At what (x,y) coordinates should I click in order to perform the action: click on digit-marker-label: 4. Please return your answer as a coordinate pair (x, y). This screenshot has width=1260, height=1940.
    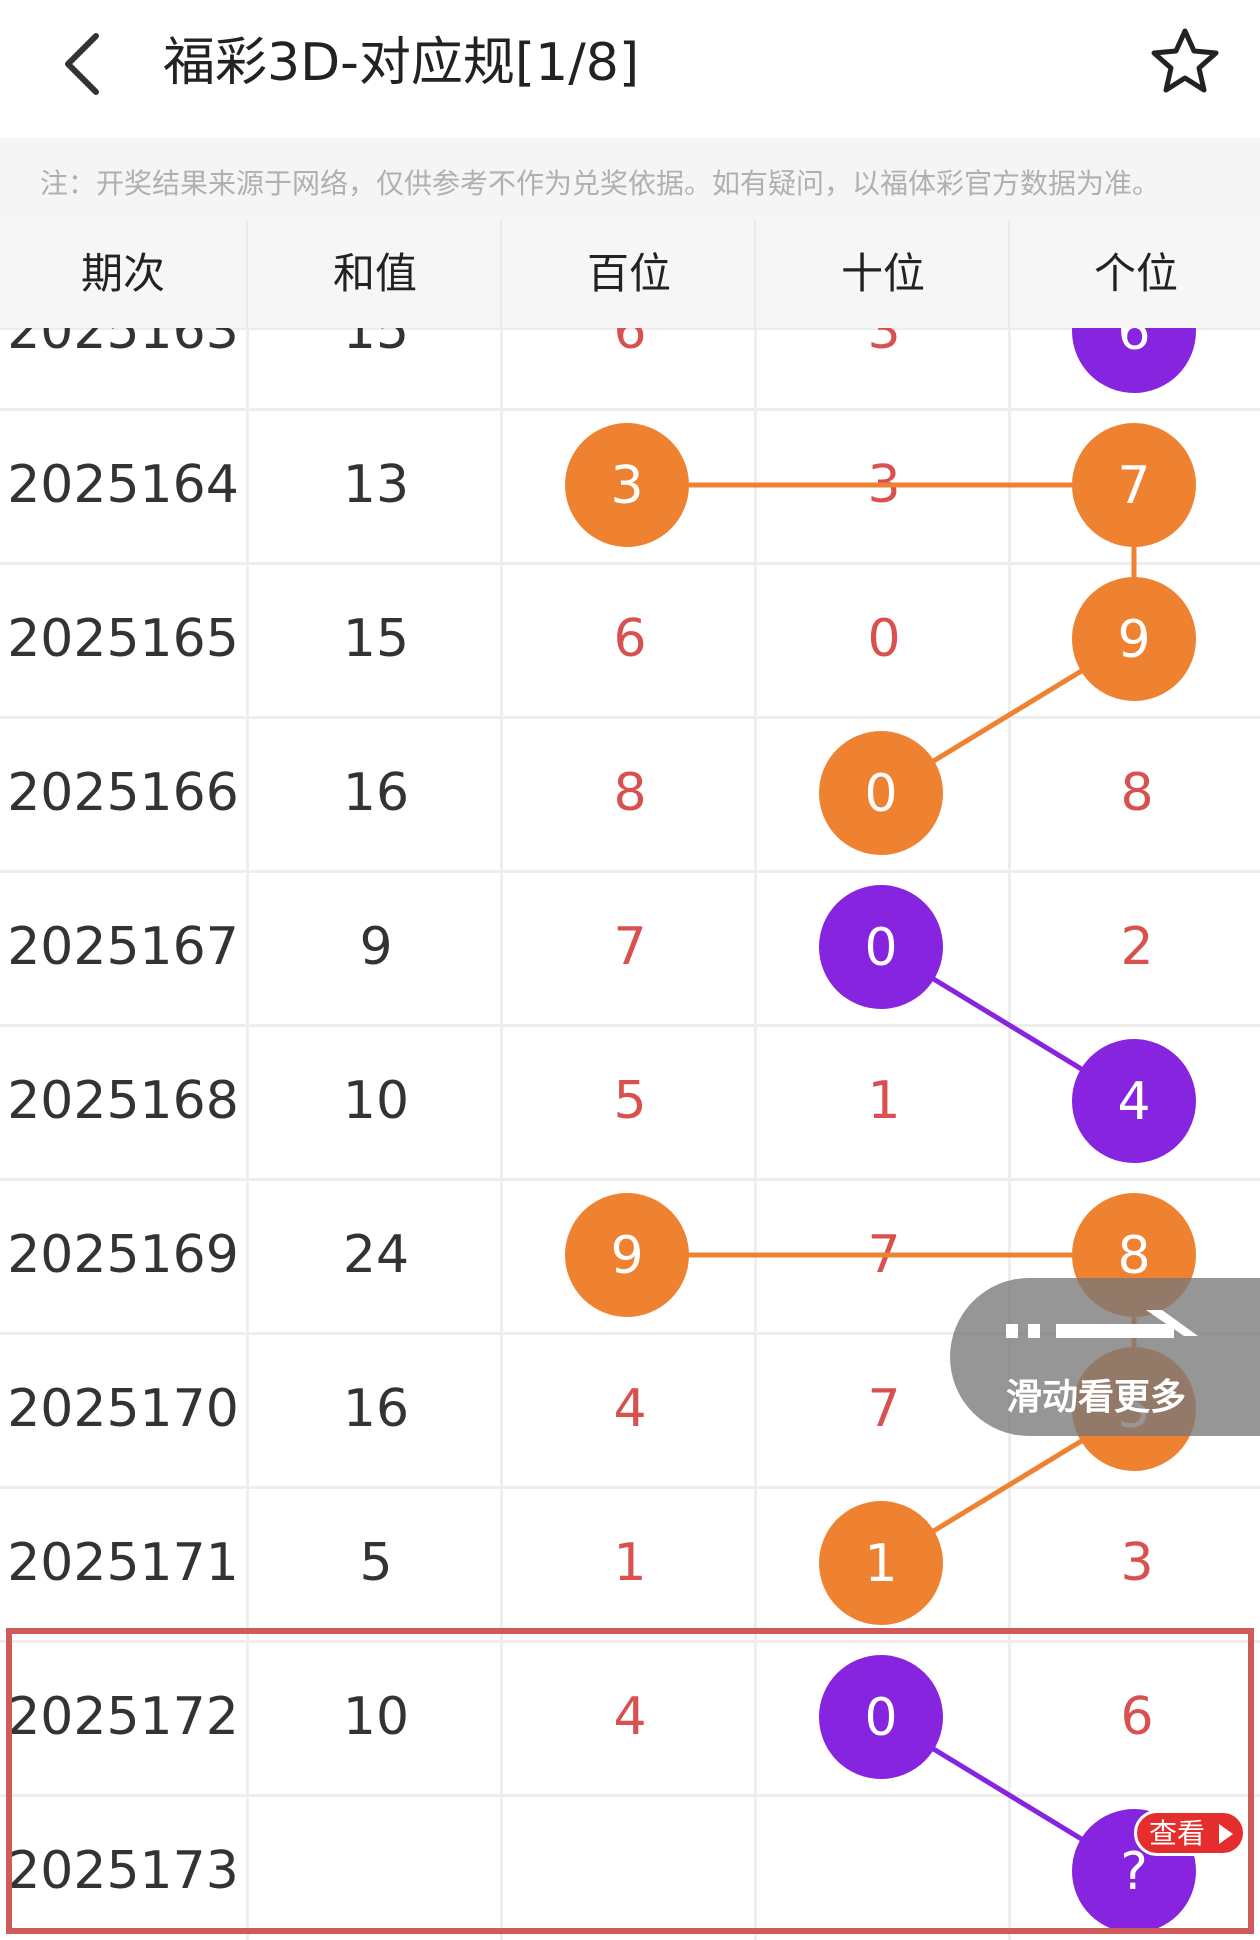
    Looking at the image, I should click on (1133, 1102).